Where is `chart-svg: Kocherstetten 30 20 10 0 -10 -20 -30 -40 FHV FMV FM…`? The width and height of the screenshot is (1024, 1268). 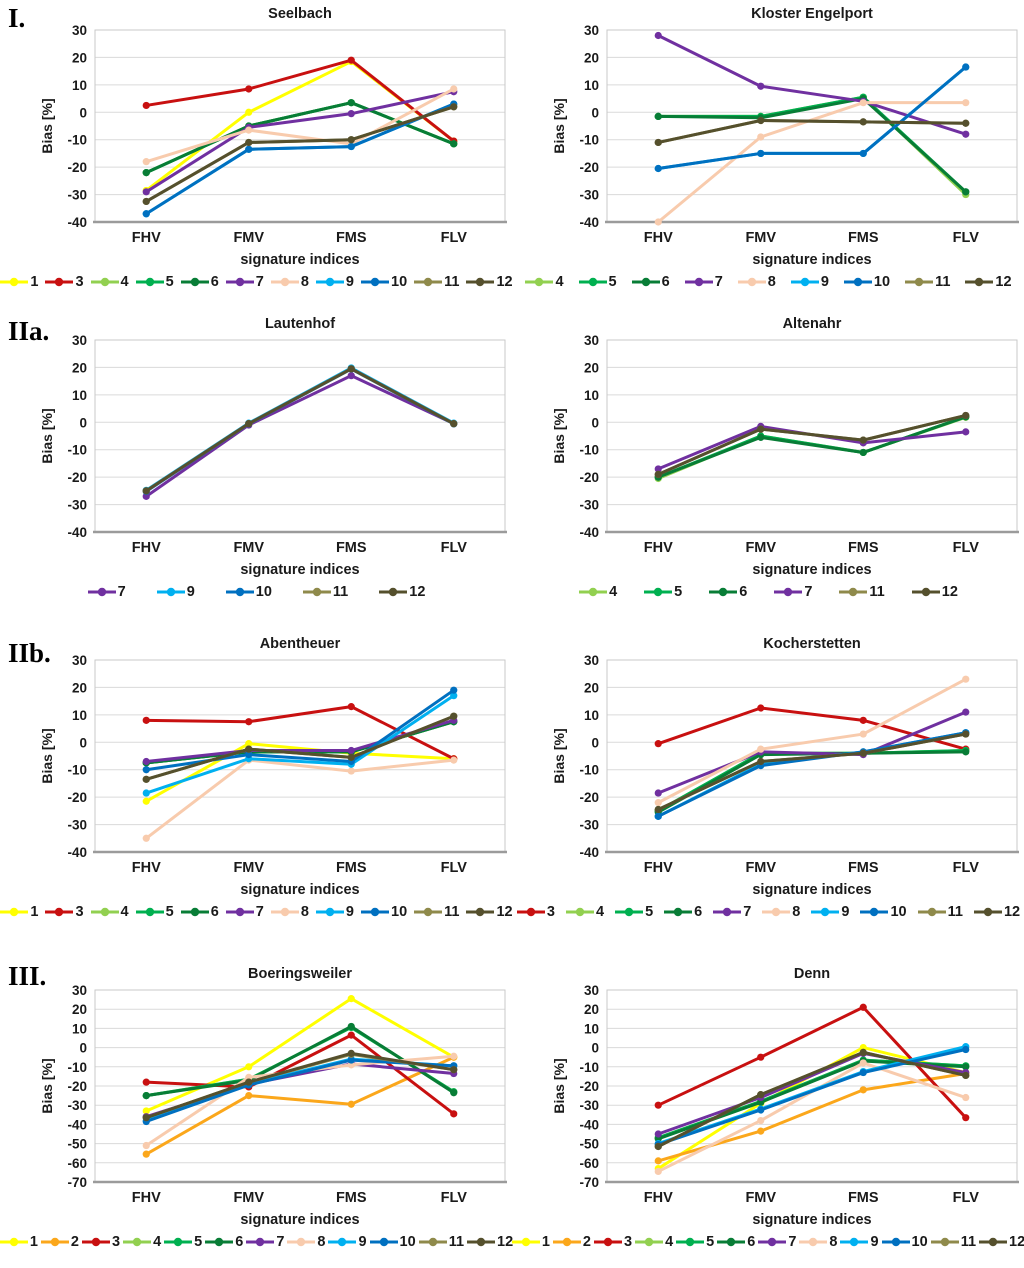
chart-svg: Kocherstetten 30 20 10 0 -10 -20 -30 -40 FHV FMV FM… is located at coordinates (785, 767).